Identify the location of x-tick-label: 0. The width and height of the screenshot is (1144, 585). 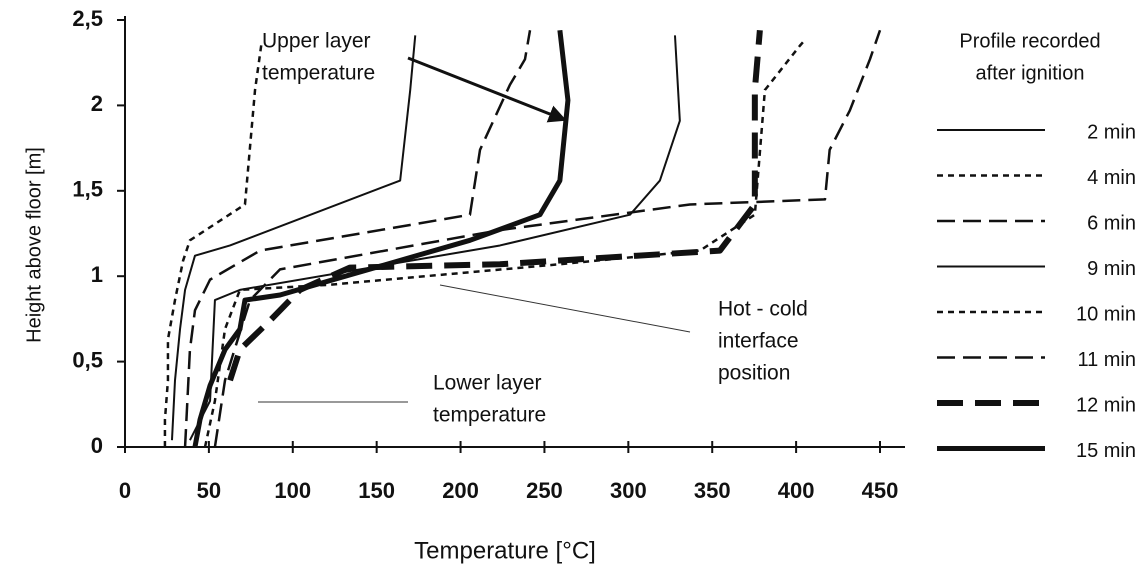
(125, 490).